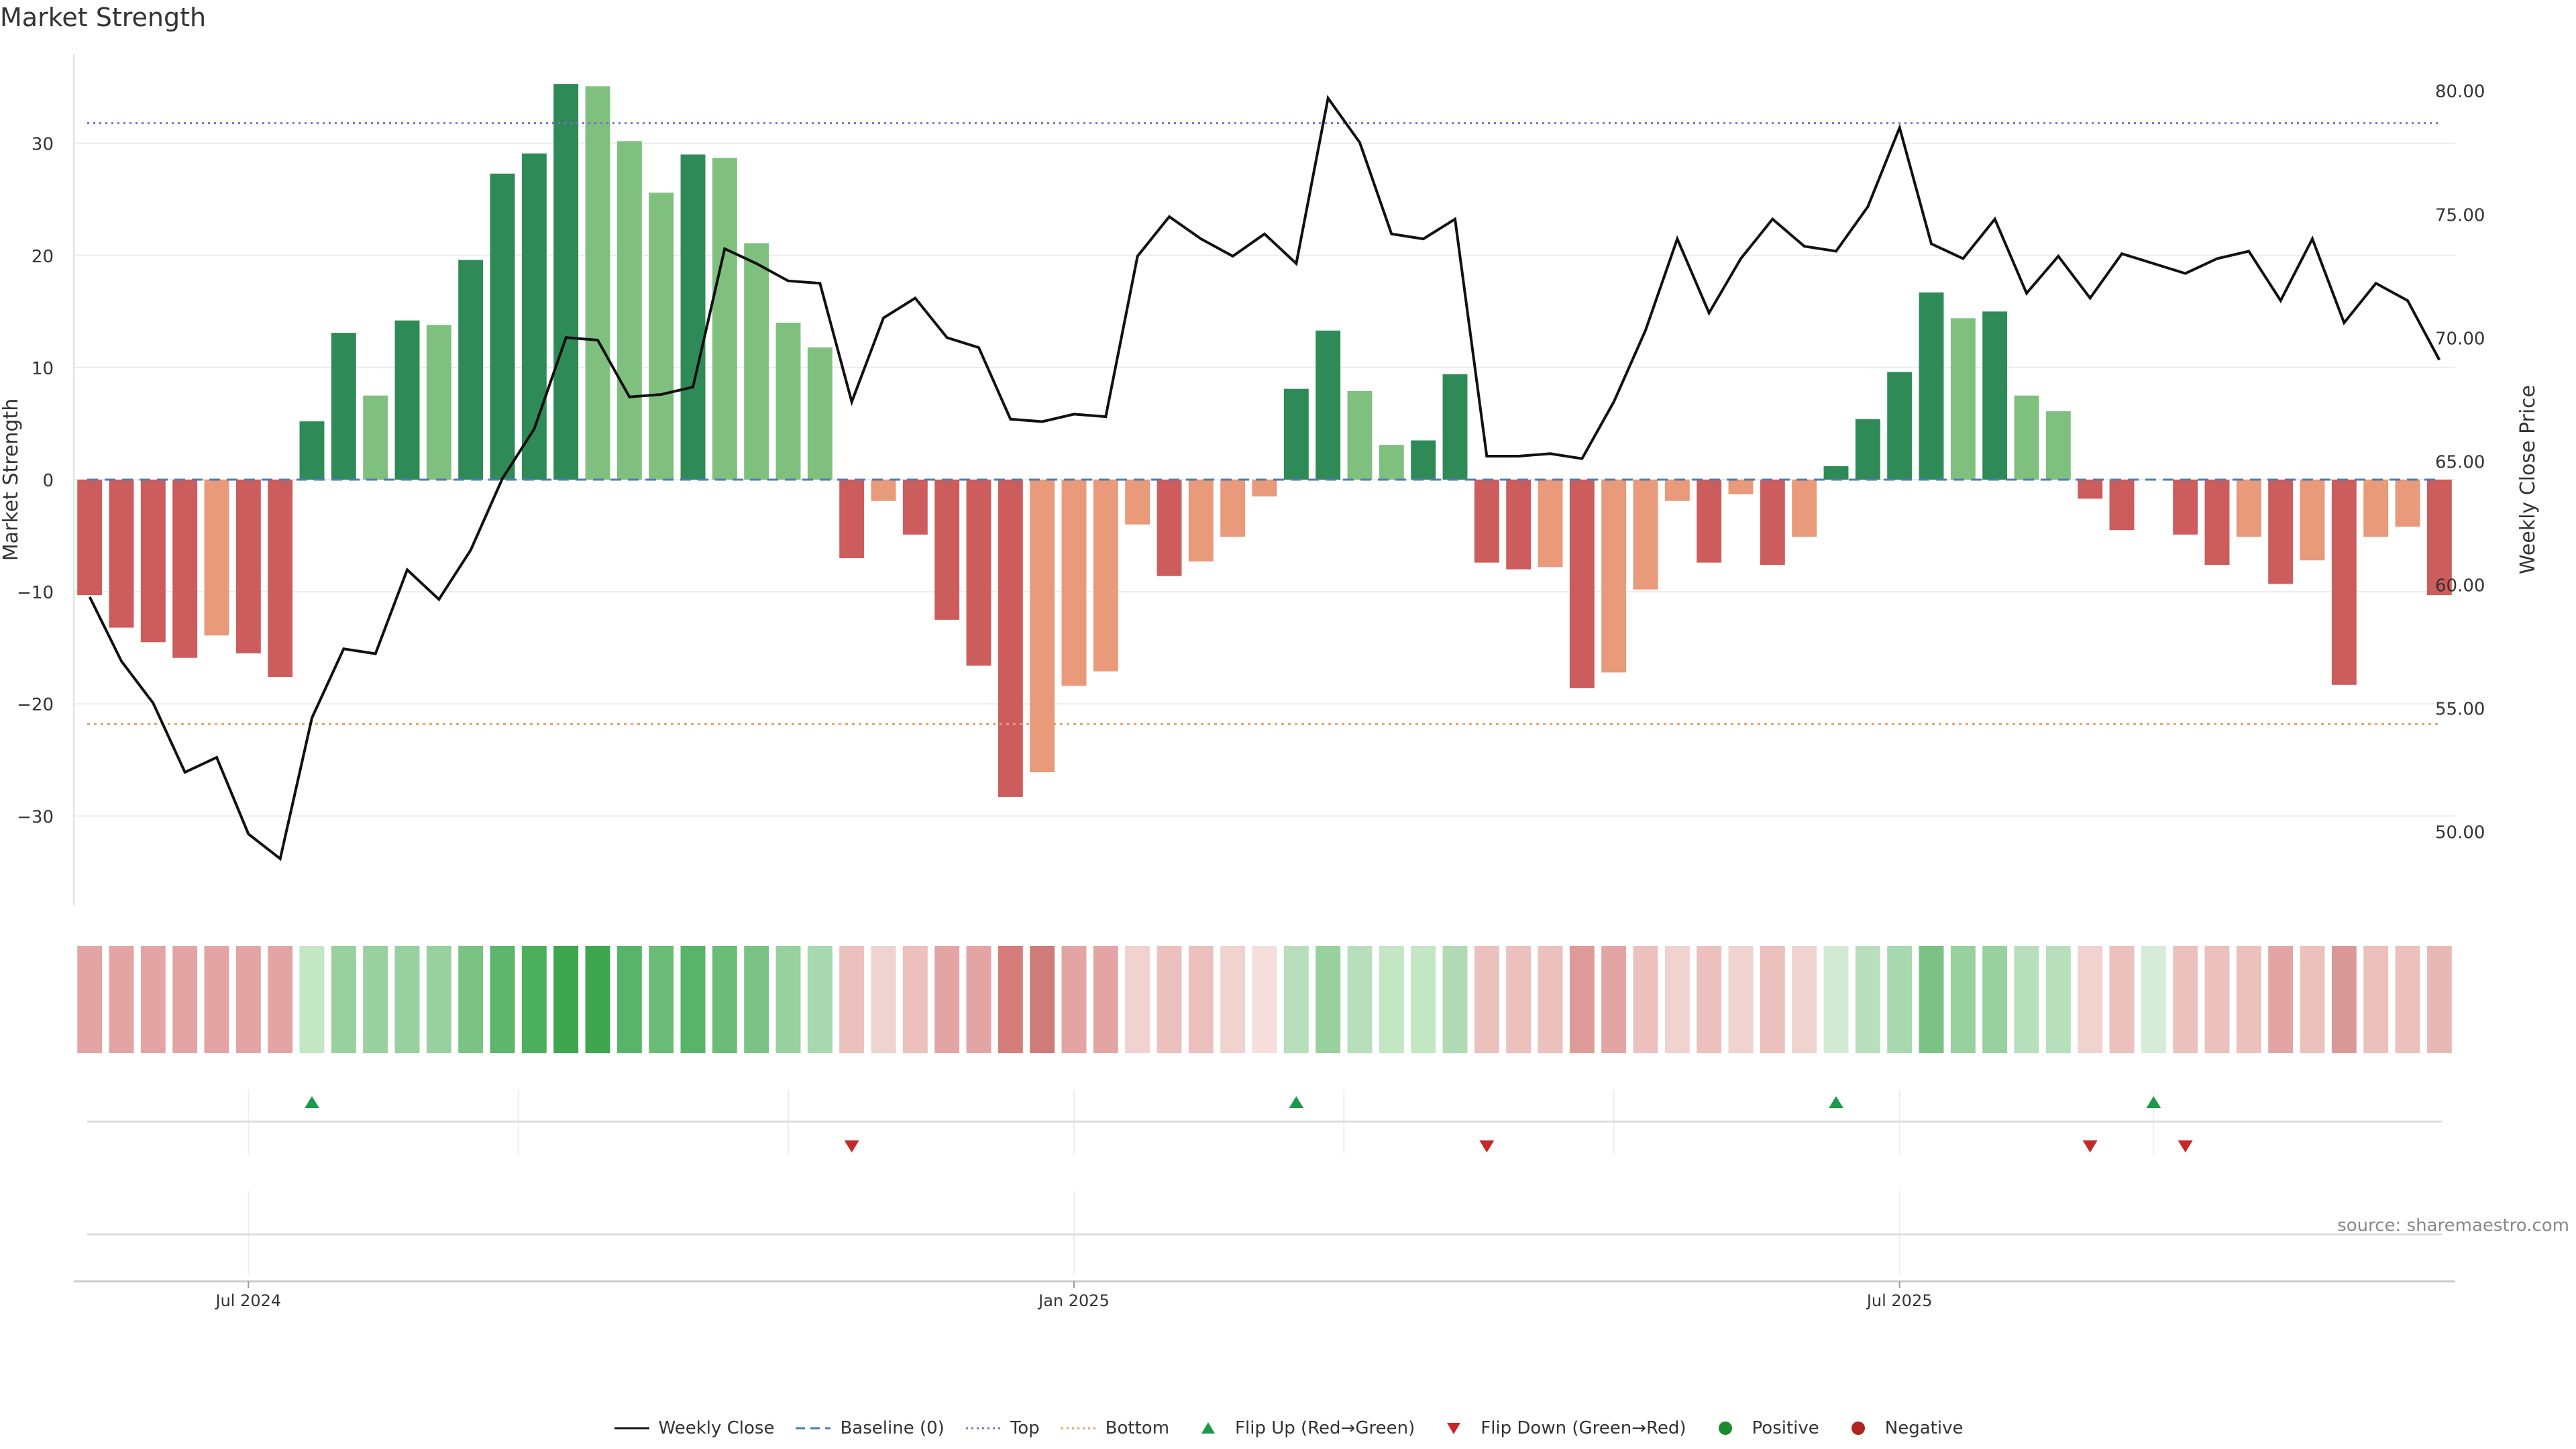 Image resolution: width=2576 pixels, height=1449 pixels. I want to click on legend-swatch-close-icon, so click(631, 1428).